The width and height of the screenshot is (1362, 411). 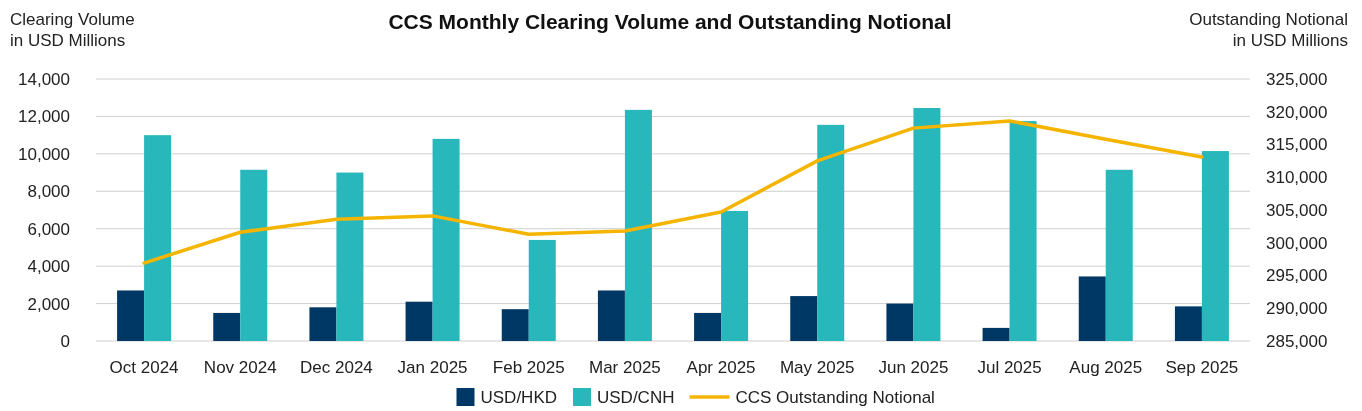 I want to click on legend-label: USD/CNH, so click(x=636, y=397).